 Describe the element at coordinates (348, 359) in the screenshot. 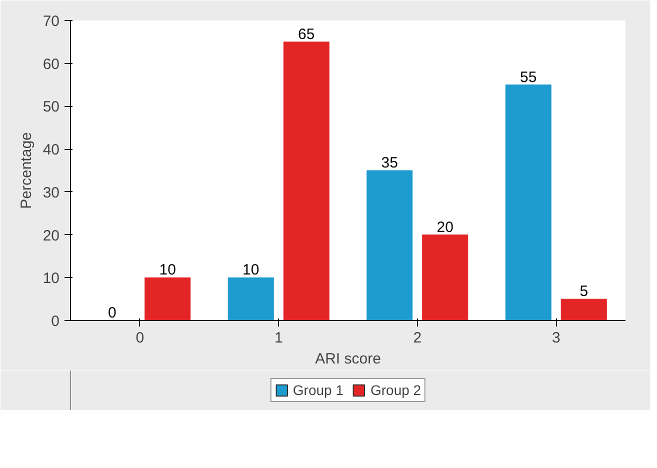

I see `x-axis-title: ARI score` at that location.